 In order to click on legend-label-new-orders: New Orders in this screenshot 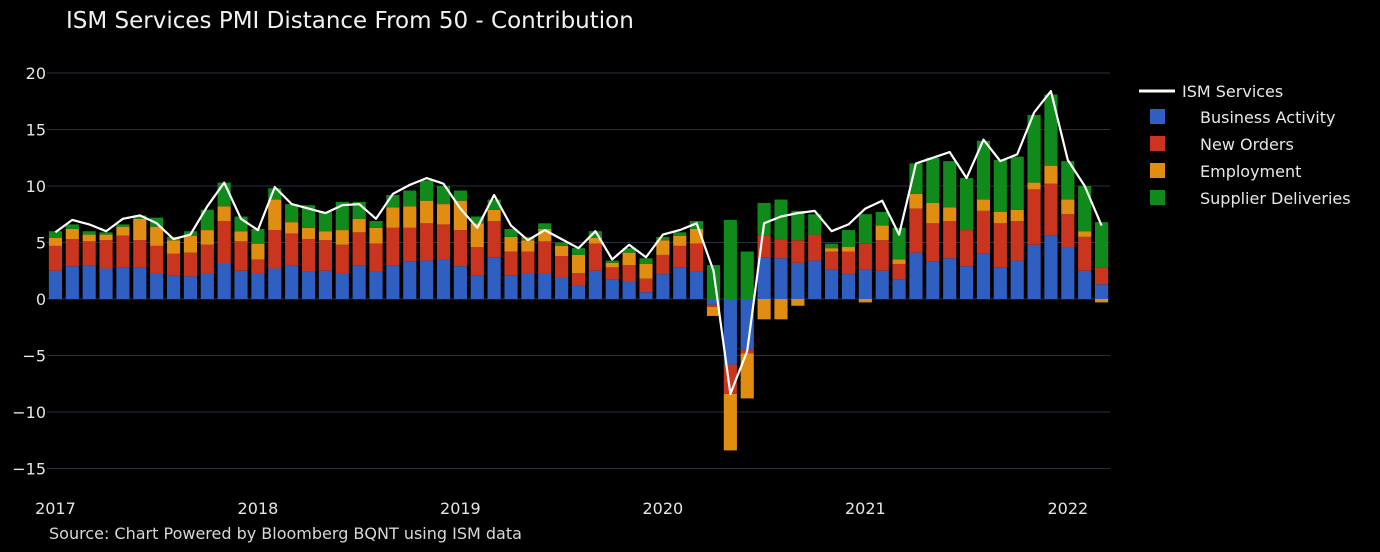, I will do `click(1247, 144)`.